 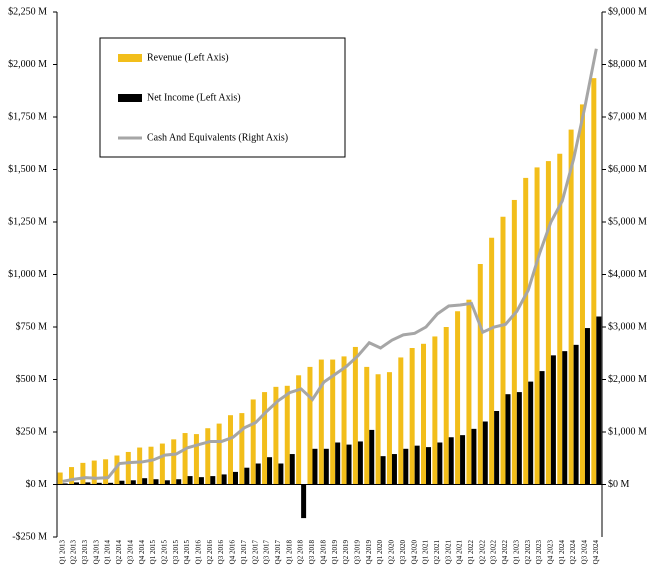 What do you see at coordinates (244, 552) in the screenshot?
I see `x-tick-label: Q1 2017` at bounding box center [244, 552].